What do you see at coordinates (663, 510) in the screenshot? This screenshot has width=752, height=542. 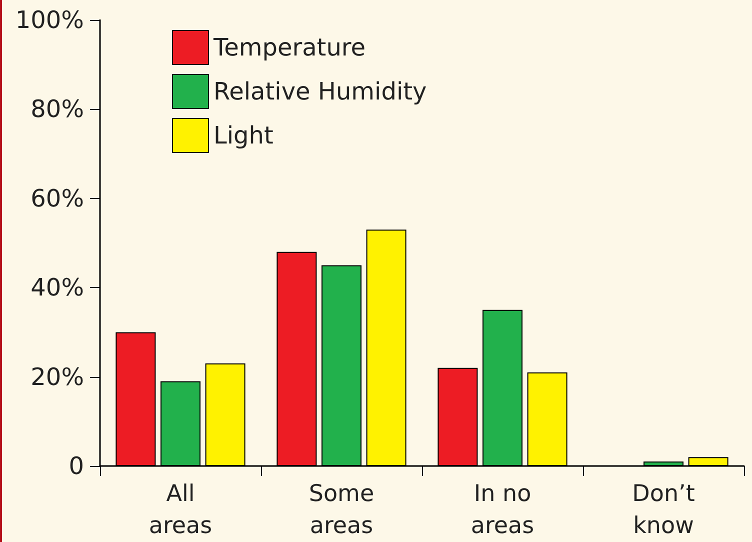 I see `x-tick-label: Don’t know` at bounding box center [663, 510].